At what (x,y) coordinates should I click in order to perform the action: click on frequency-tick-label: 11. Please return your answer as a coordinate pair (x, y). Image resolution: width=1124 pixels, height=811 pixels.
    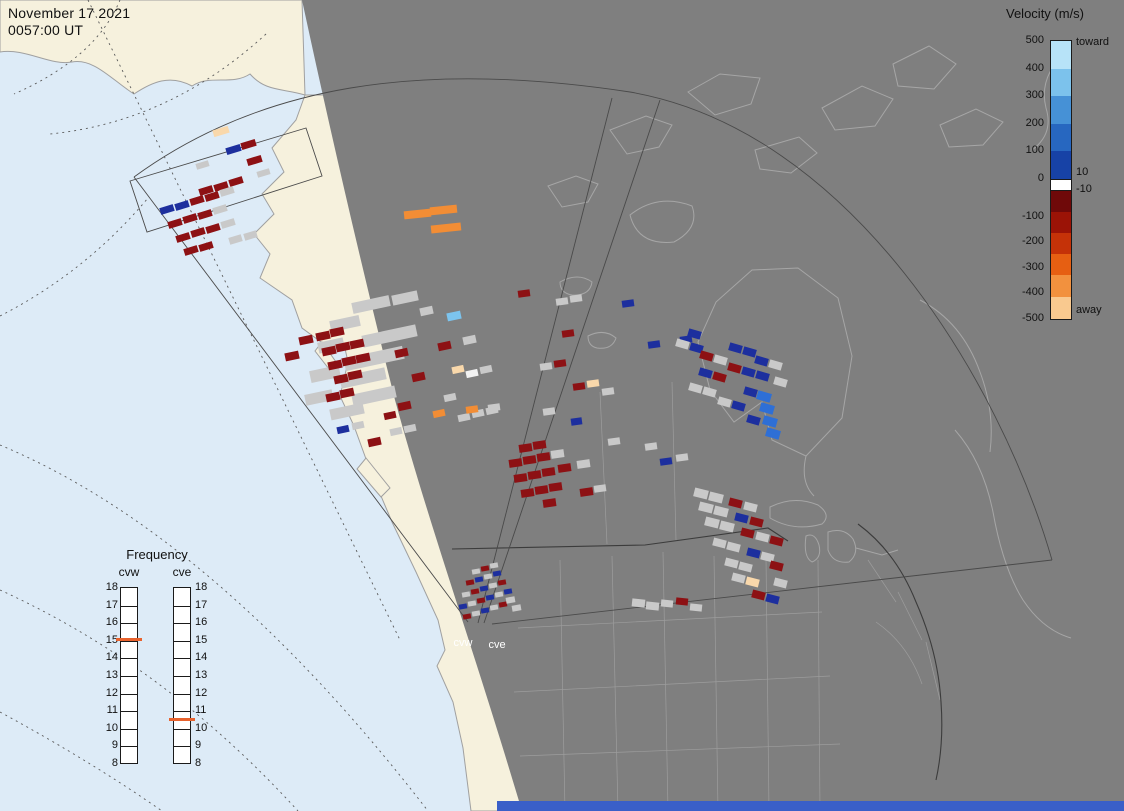
    Looking at the image, I should click on (112, 710).